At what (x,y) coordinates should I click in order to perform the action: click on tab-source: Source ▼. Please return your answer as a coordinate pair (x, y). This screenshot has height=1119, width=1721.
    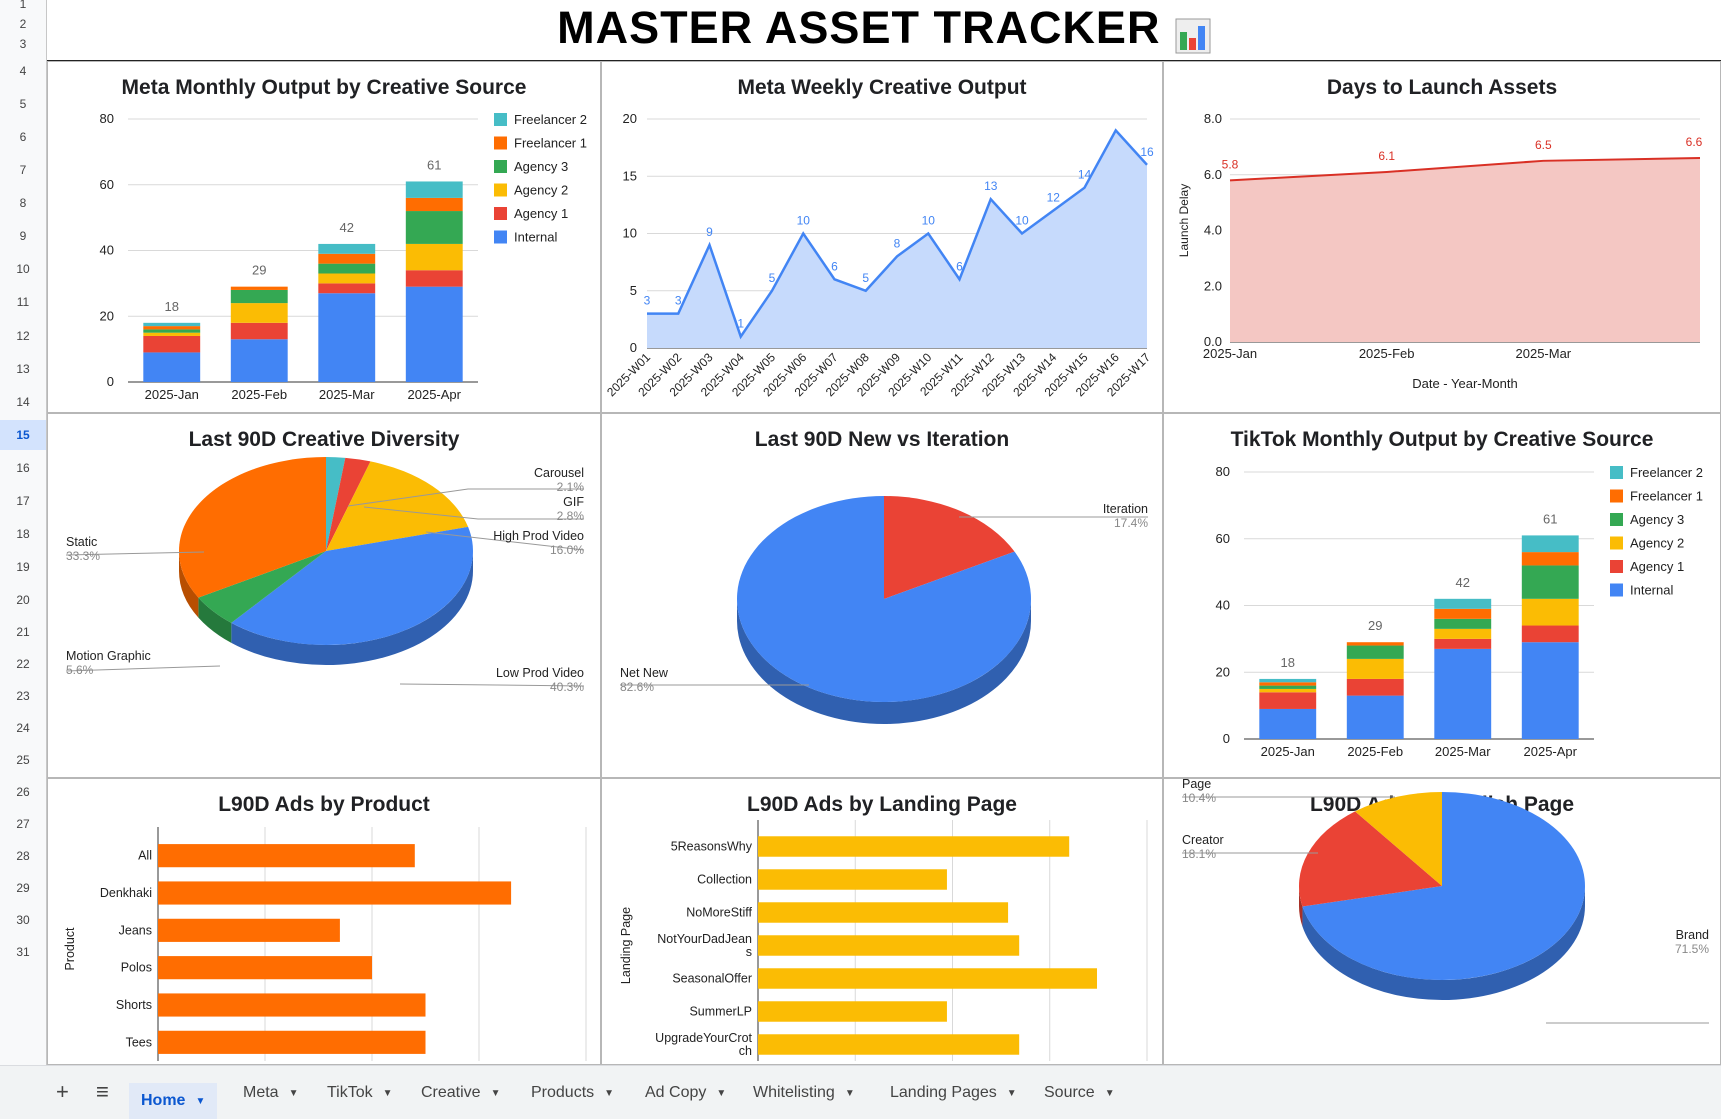
    Looking at the image, I should click on (1079, 1093).